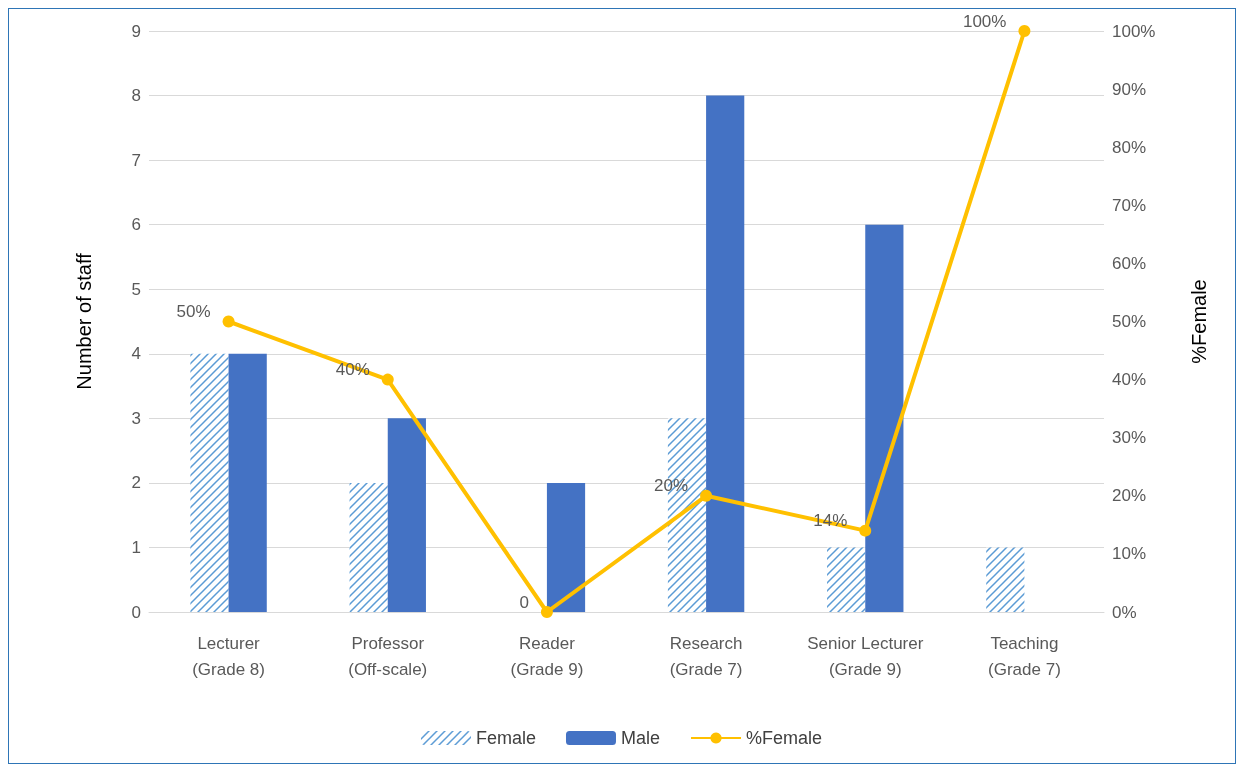 The height and width of the screenshot is (776, 1248). Describe the element at coordinates (193, 311) in the screenshot. I see `data-label: 50%` at that location.